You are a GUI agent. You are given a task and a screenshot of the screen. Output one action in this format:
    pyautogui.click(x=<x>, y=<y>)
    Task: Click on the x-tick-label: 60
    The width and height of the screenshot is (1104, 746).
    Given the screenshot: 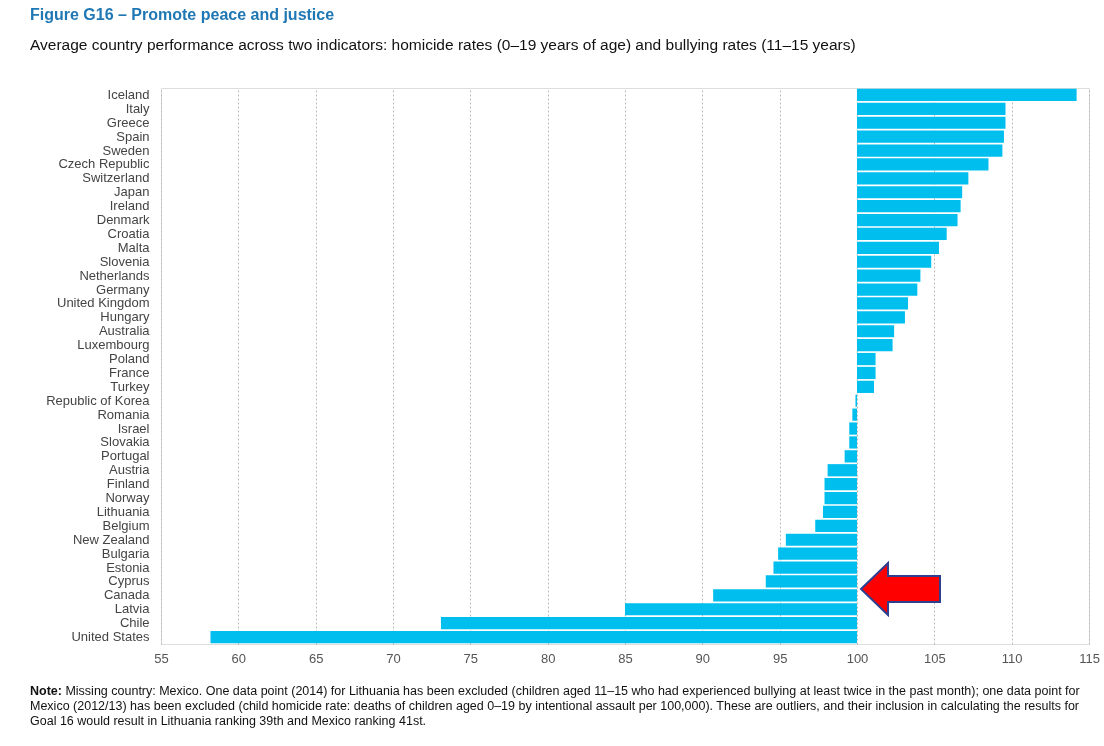 What is the action you would take?
    pyautogui.click(x=239, y=658)
    